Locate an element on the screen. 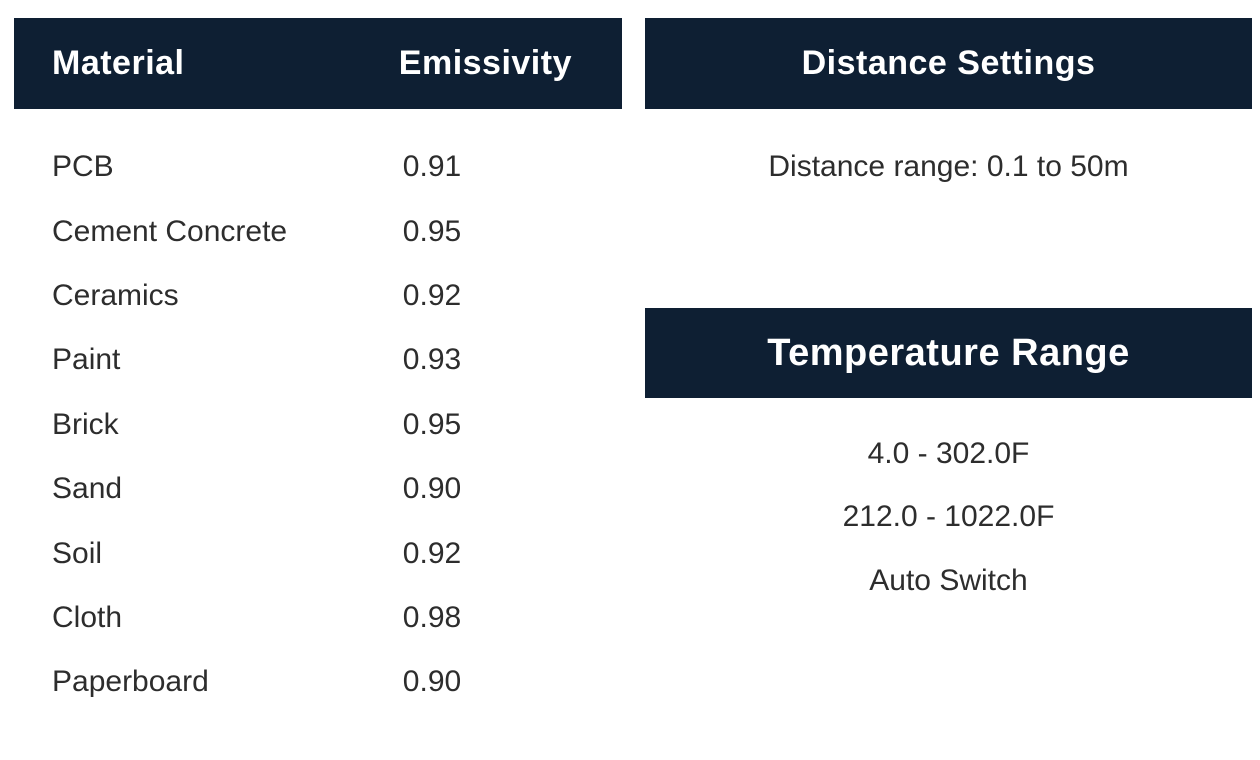 The width and height of the screenshot is (1260, 760). material-cell: Cement Concrete is located at coordinates (170, 231).